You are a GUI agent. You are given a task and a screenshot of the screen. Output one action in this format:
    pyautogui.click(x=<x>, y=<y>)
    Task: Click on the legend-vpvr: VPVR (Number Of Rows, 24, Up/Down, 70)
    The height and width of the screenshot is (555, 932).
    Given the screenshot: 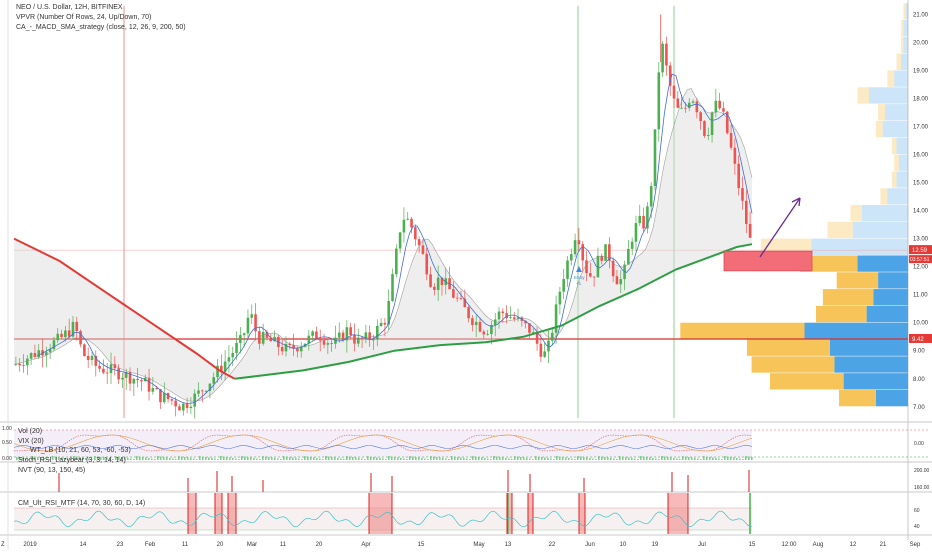 What is the action you would take?
    pyautogui.click(x=84, y=17)
    